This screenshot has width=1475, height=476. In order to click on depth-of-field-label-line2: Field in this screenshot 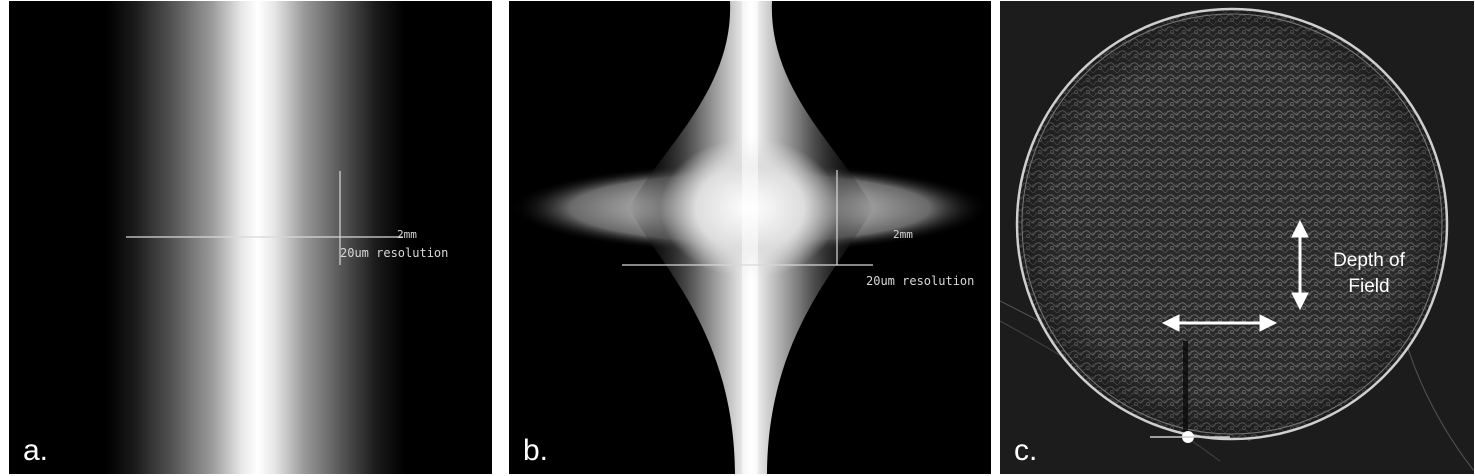, I will do `click(1369, 286)`.